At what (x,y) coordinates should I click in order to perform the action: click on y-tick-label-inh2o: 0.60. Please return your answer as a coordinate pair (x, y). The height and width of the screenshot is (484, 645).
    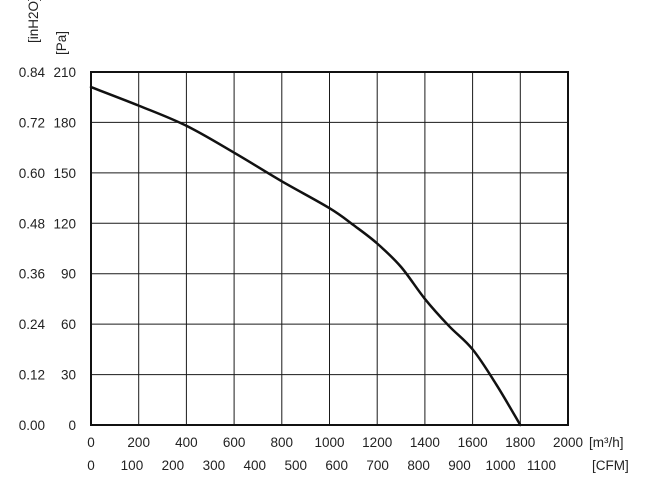
    Looking at the image, I should click on (32, 173).